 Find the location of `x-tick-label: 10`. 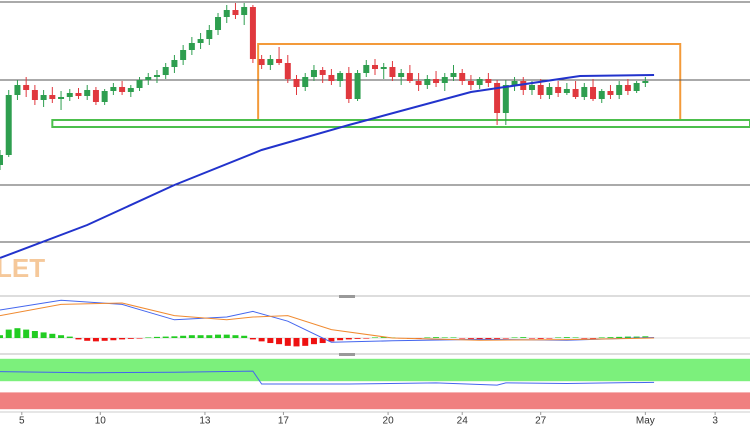

x-tick-label: 10 is located at coordinates (101, 421).